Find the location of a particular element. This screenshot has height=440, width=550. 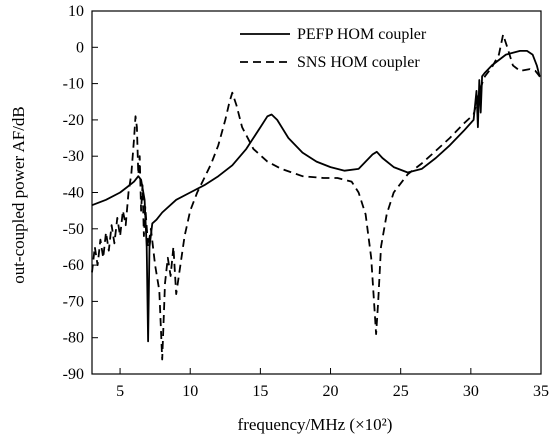

y-tick-label: -20 is located at coordinates (73, 120).